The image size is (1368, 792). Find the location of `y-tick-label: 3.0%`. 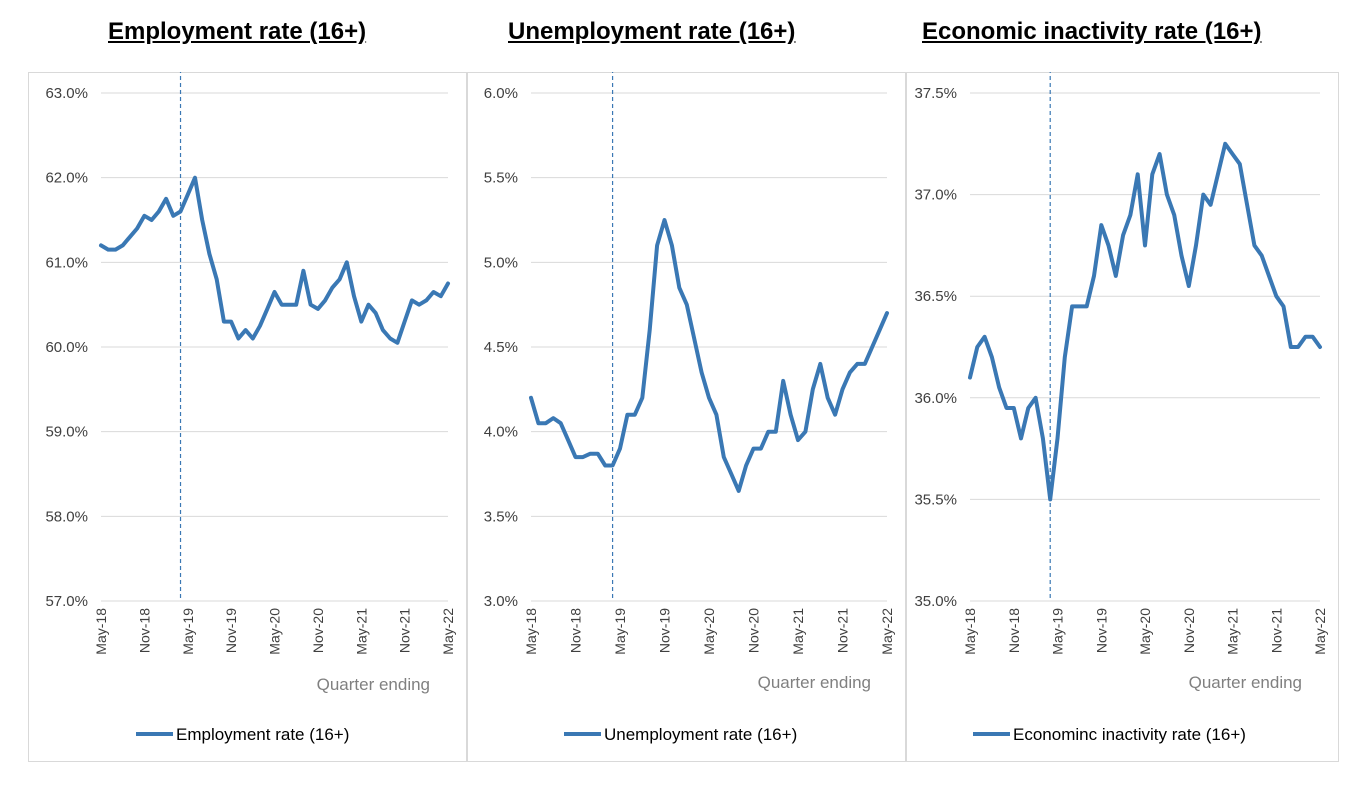

y-tick-label: 3.0% is located at coordinates (501, 601).